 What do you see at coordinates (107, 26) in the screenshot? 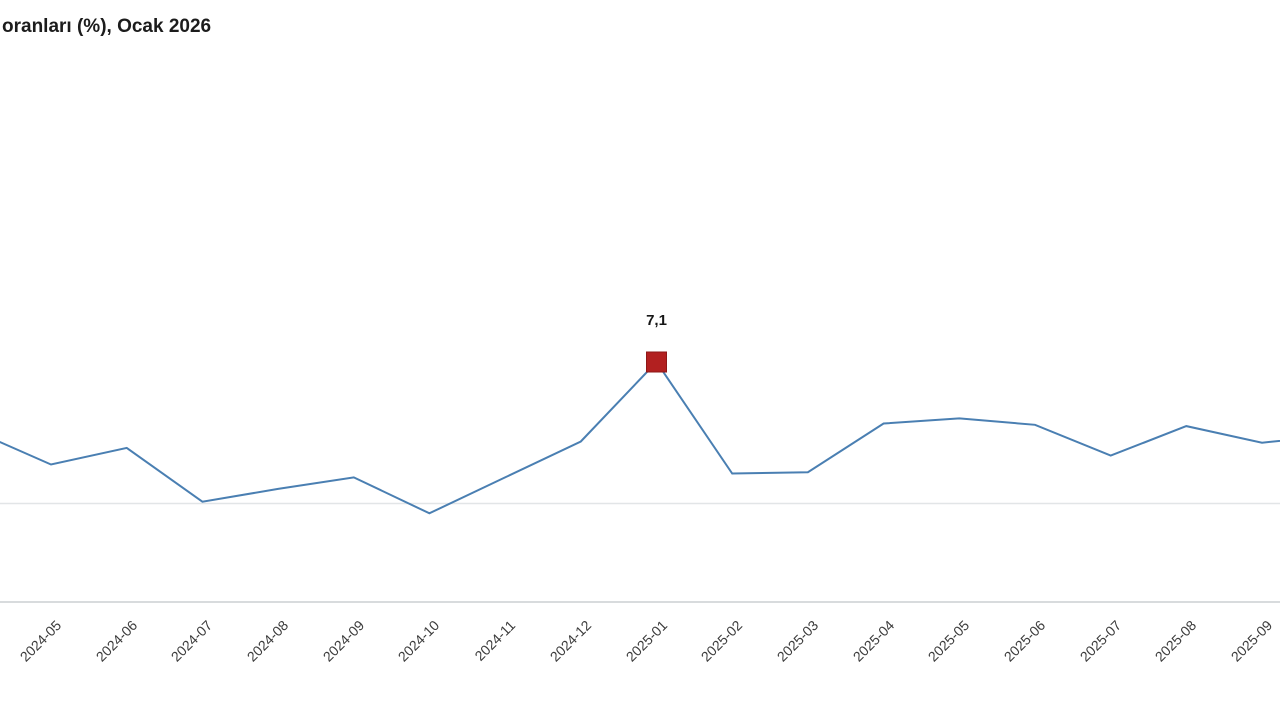
I see `chart-title: oranları (%), Ocak 2026` at bounding box center [107, 26].